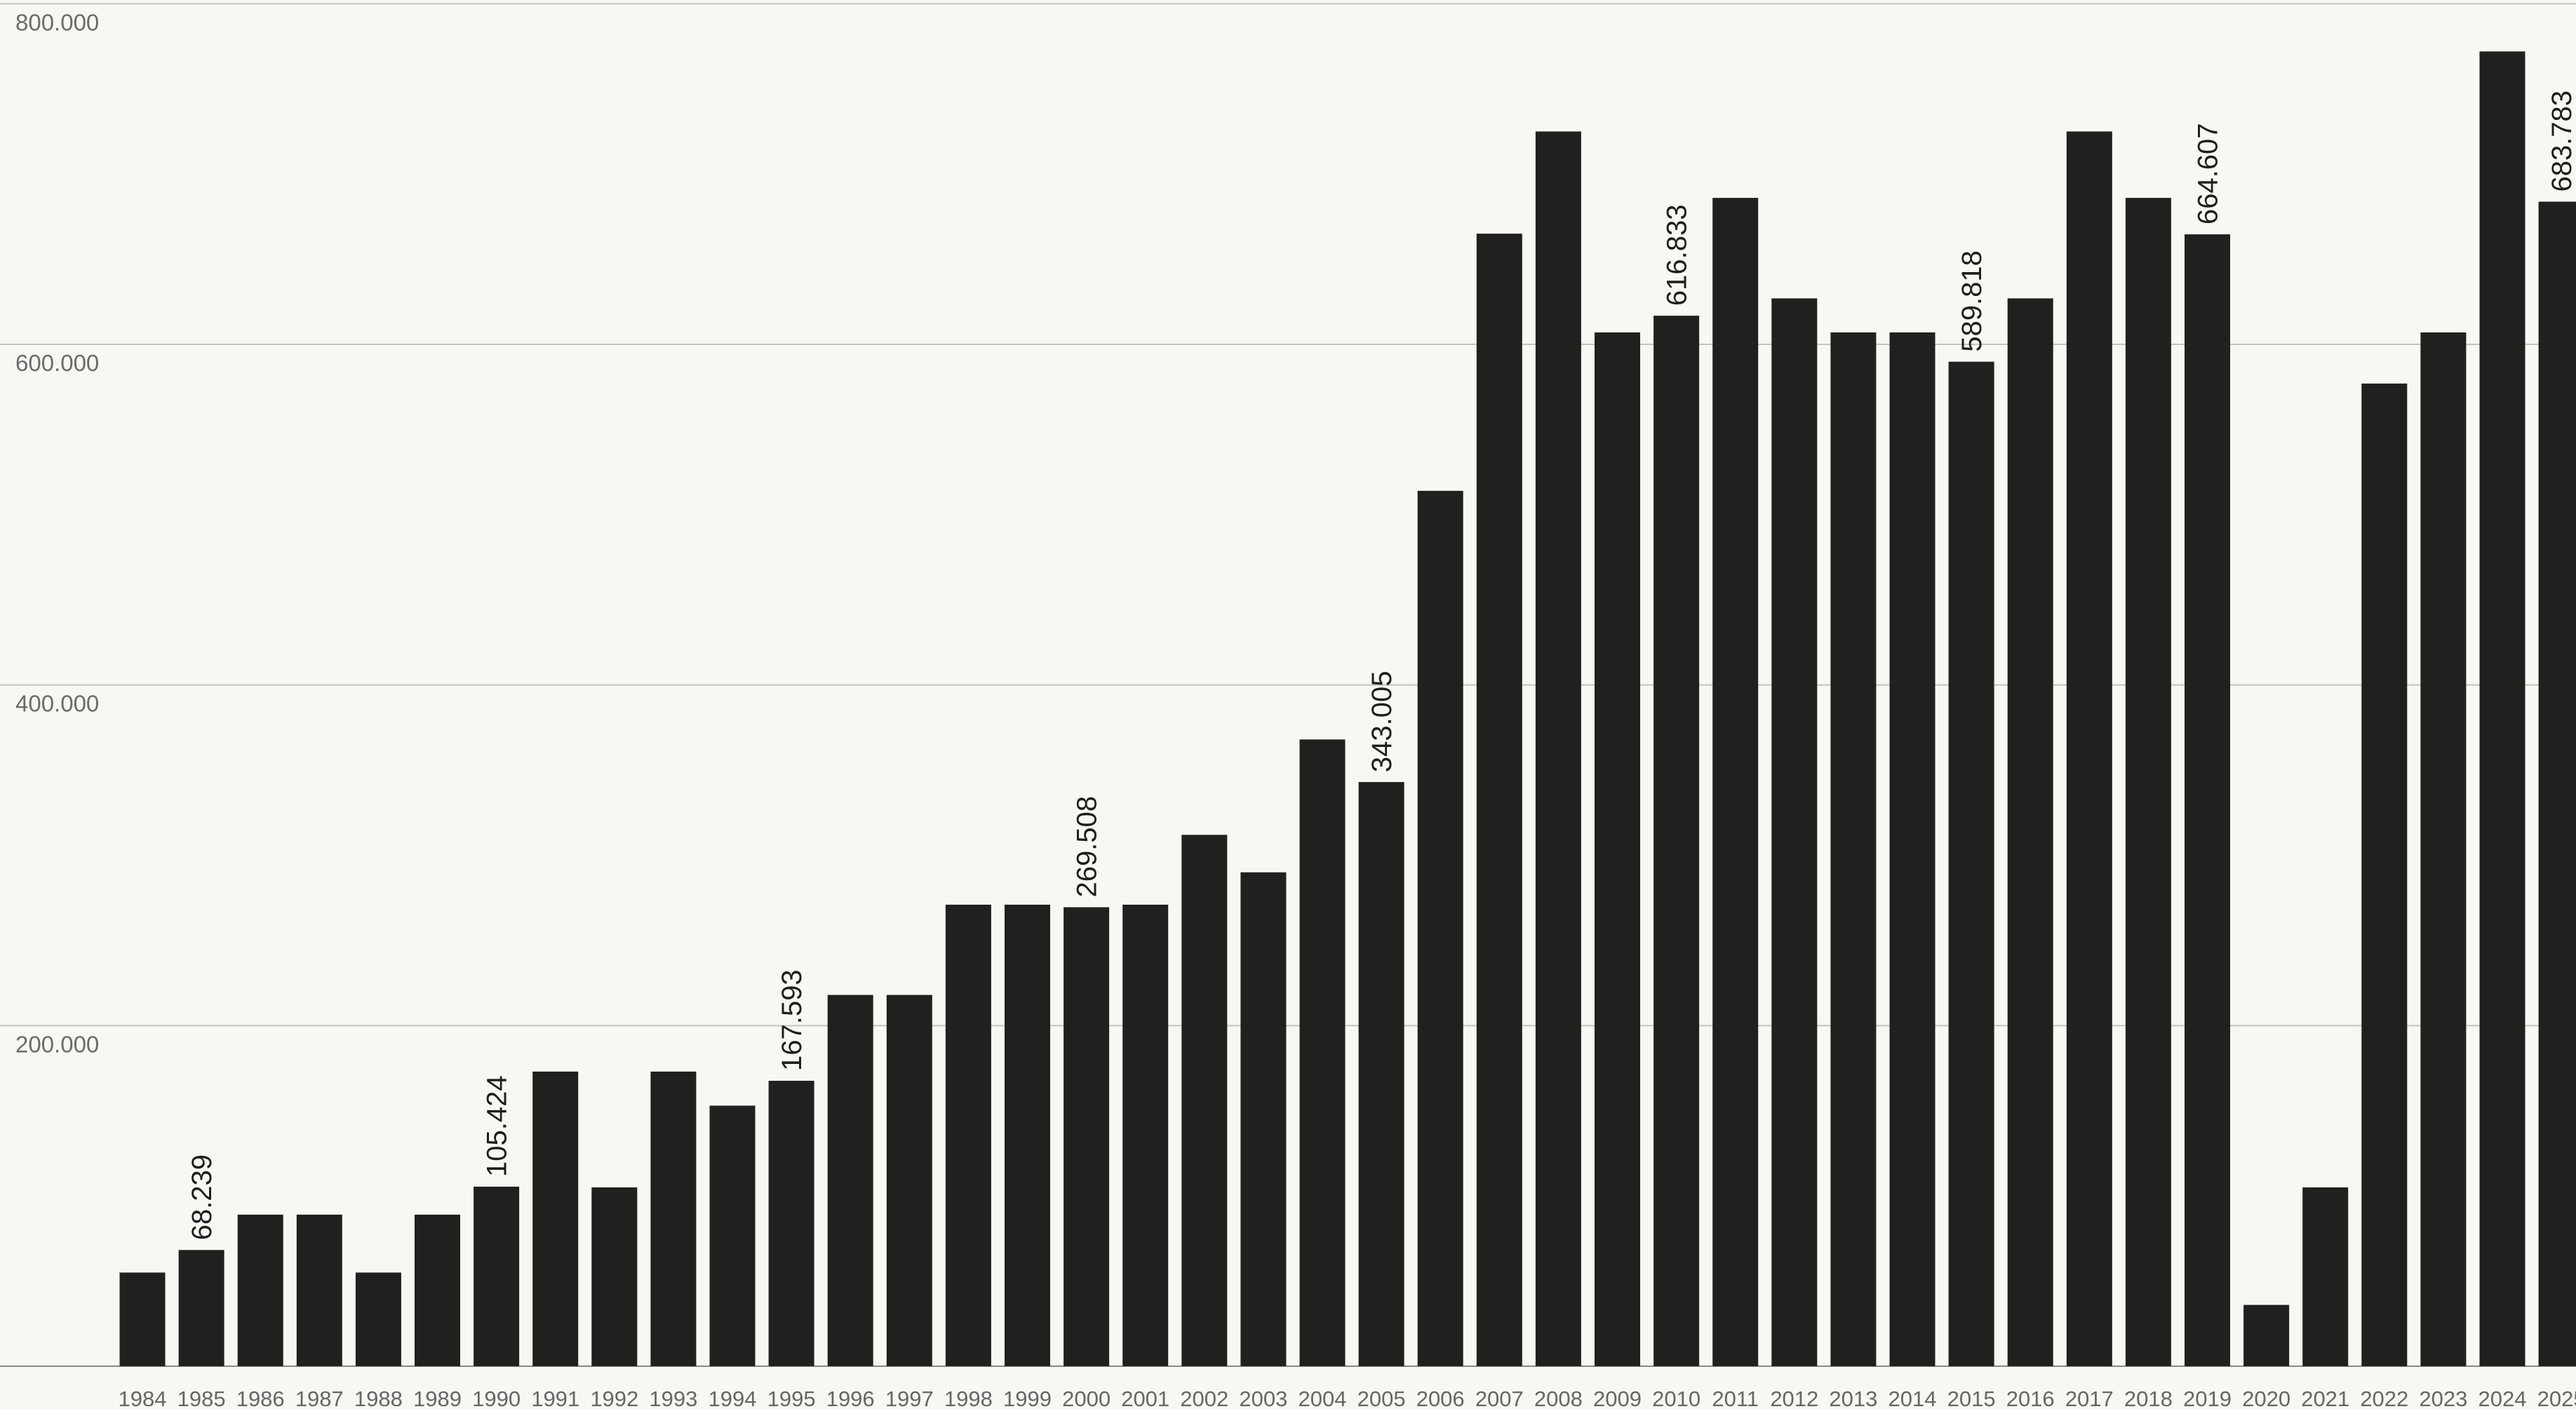 This screenshot has width=2576, height=1409. What do you see at coordinates (496, 1398) in the screenshot?
I see `x-tick-label: 1990` at bounding box center [496, 1398].